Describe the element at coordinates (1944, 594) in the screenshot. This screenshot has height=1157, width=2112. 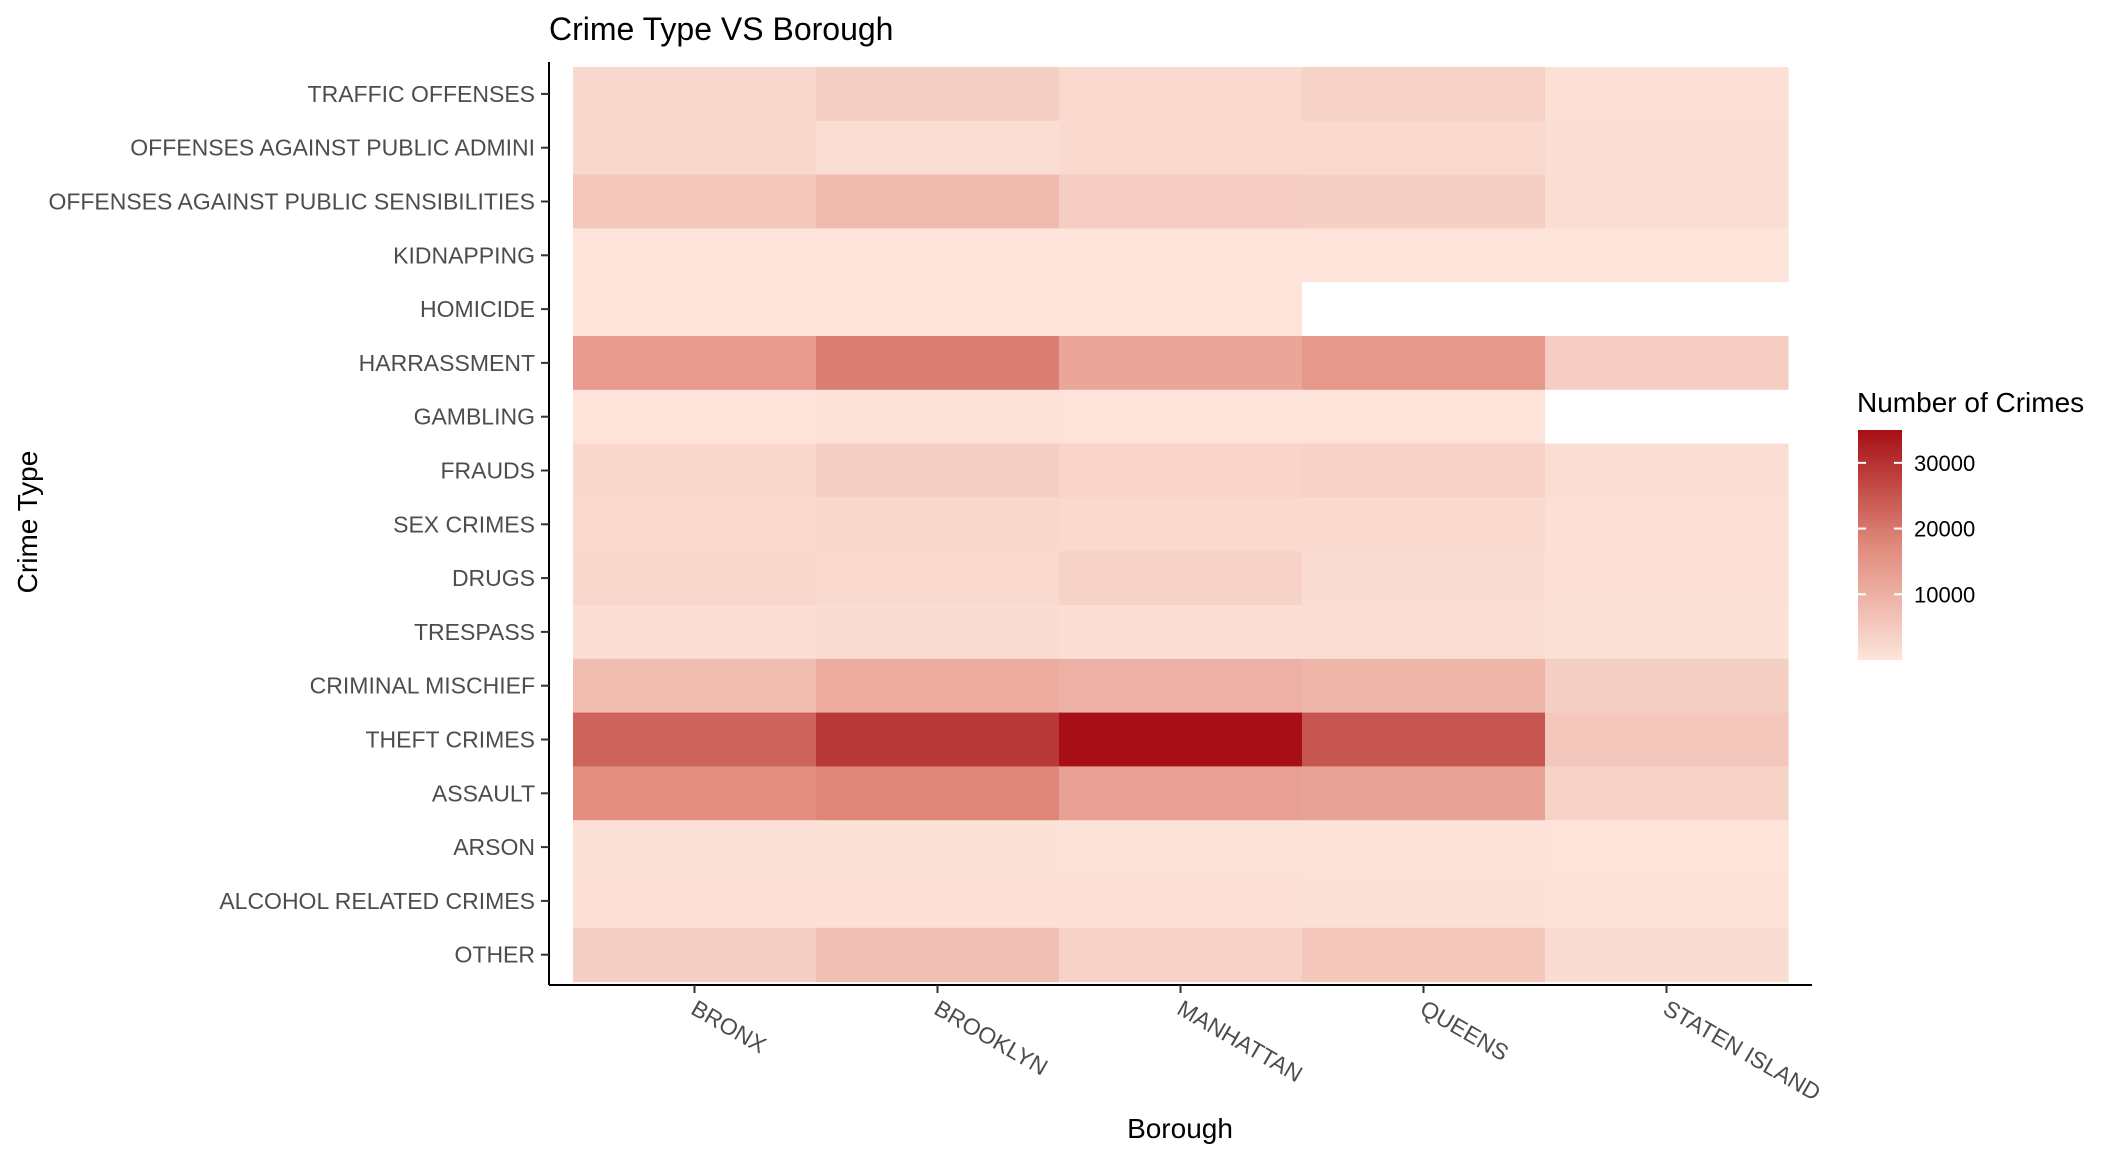
I see `legend-tick-label: 10000` at that location.